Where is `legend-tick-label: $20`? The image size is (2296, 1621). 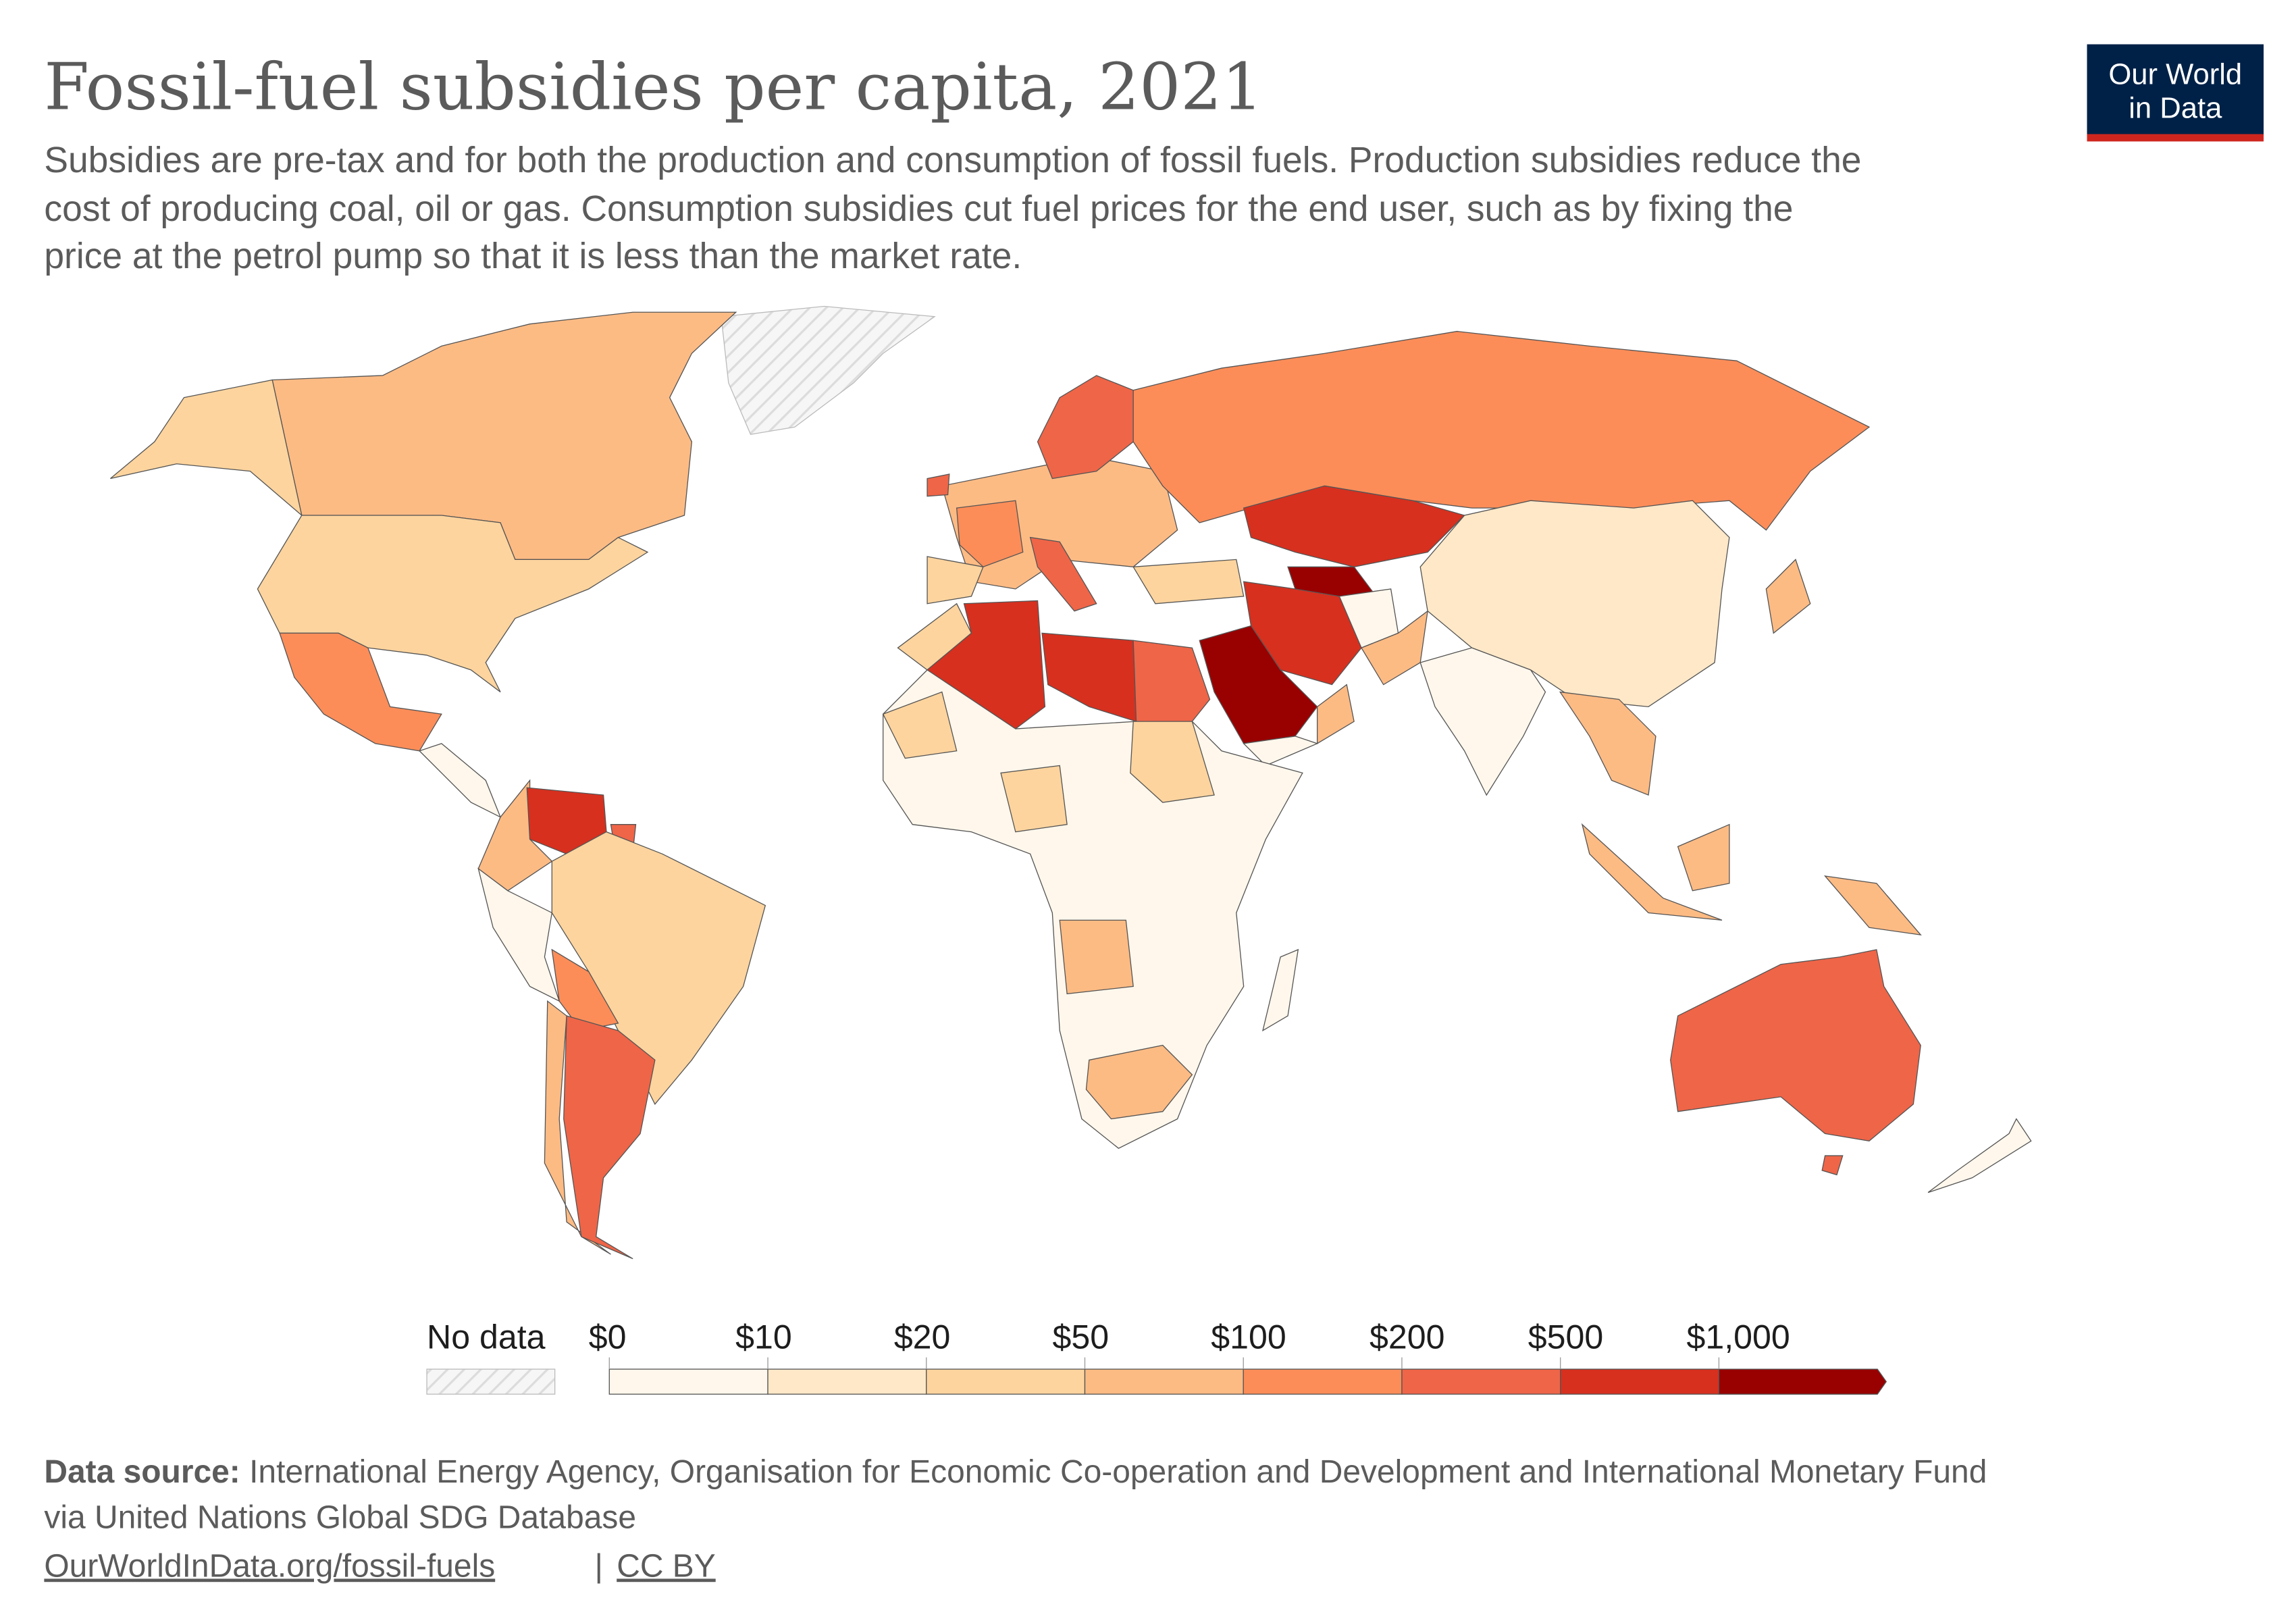 legend-tick-label: $20 is located at coordinates (923, 1337).